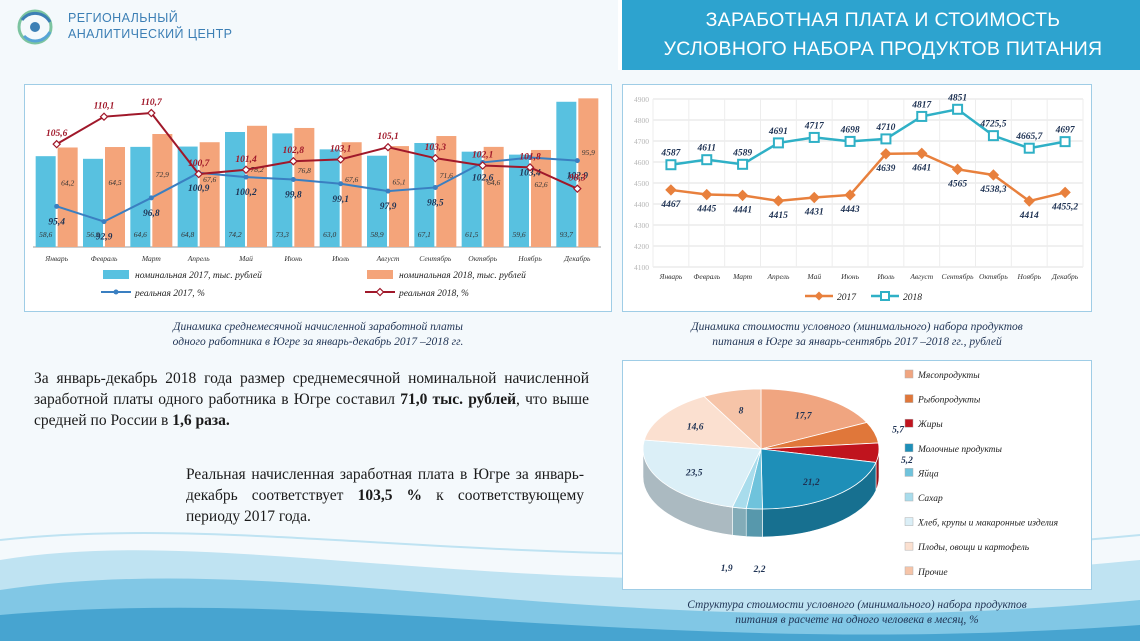  I want to click on basket-2017-label-4: 4415, so click(778, 216).